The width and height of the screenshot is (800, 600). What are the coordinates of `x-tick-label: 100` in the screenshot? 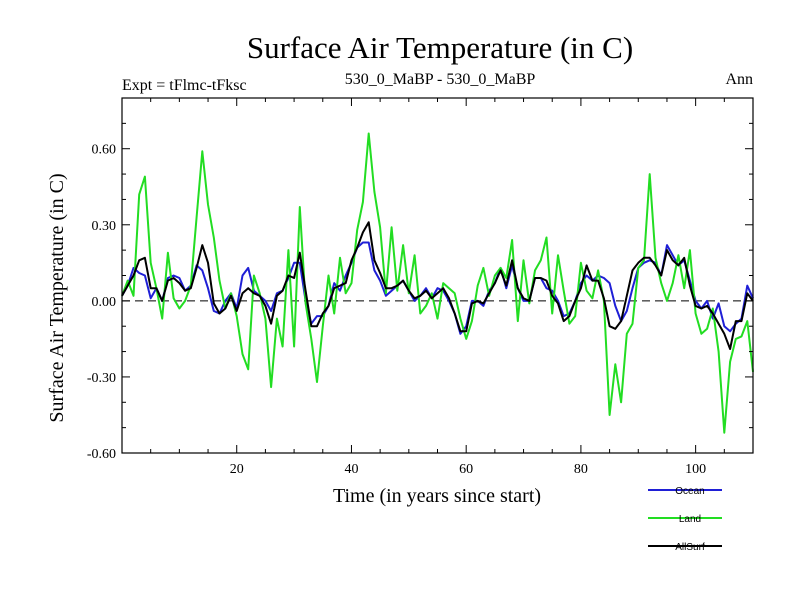 It's located at (695, 469).